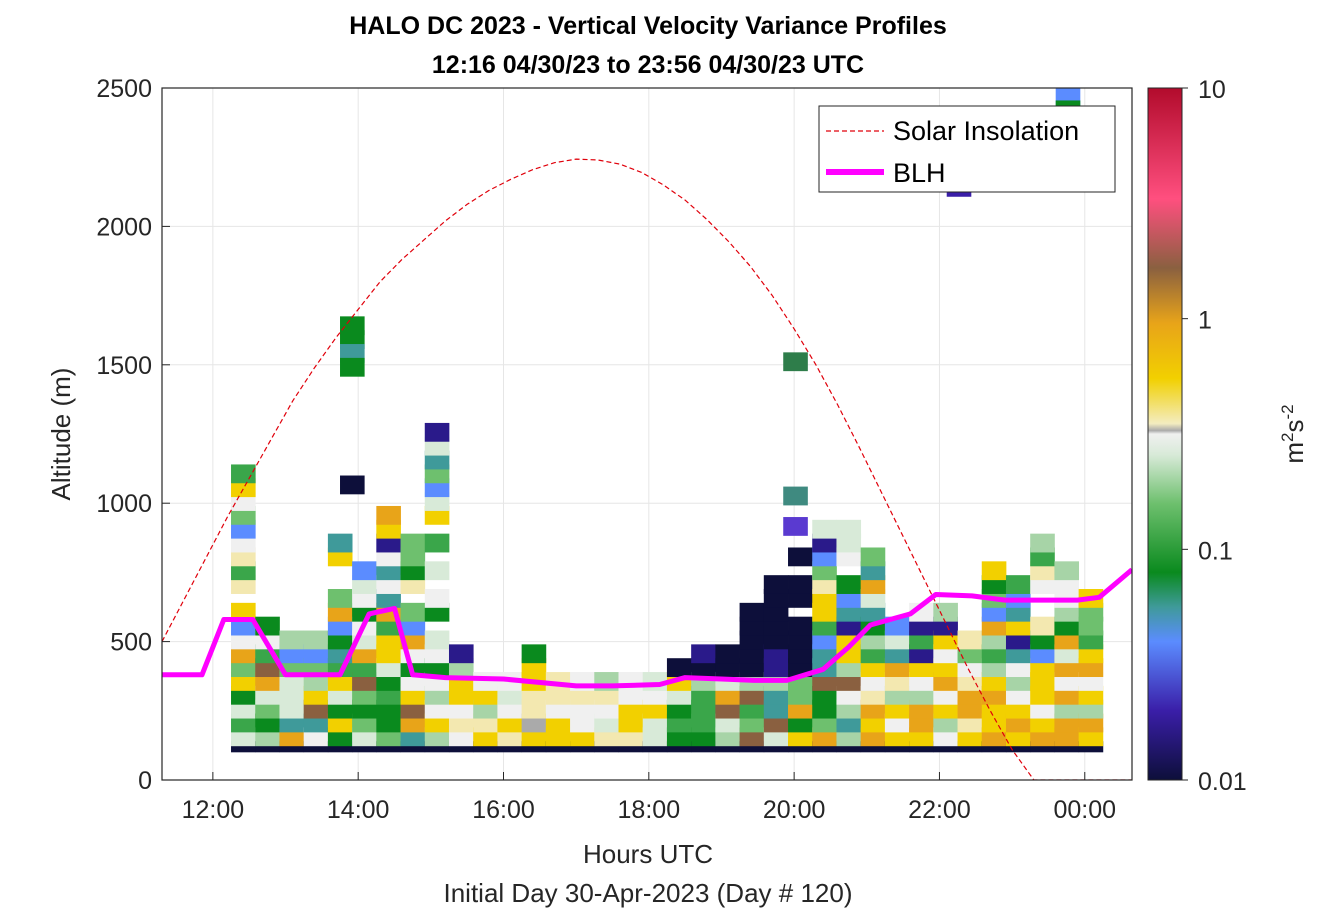 The height and width of the screenshot is (911, 1343). What do you see at coordinates (1293, 433) in the screenshot?
I see `colorbar-label: m2s-2` at bounding box center [1293, 433].